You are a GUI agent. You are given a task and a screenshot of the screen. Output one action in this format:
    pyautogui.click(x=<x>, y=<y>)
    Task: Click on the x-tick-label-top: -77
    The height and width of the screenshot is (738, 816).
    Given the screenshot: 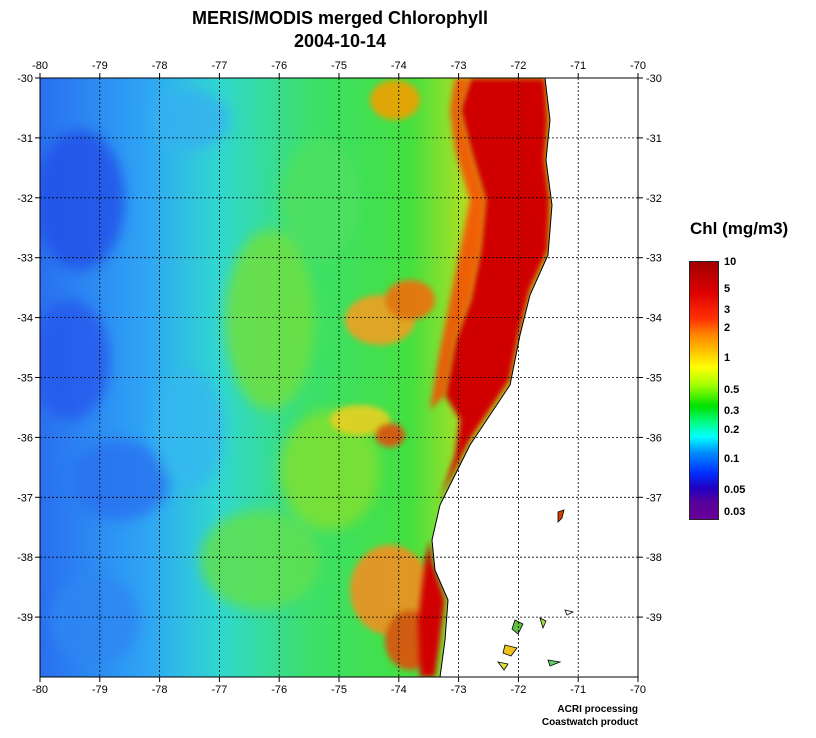 What is the action you would take?
    pyautogui.click(x=219, y=66)
    